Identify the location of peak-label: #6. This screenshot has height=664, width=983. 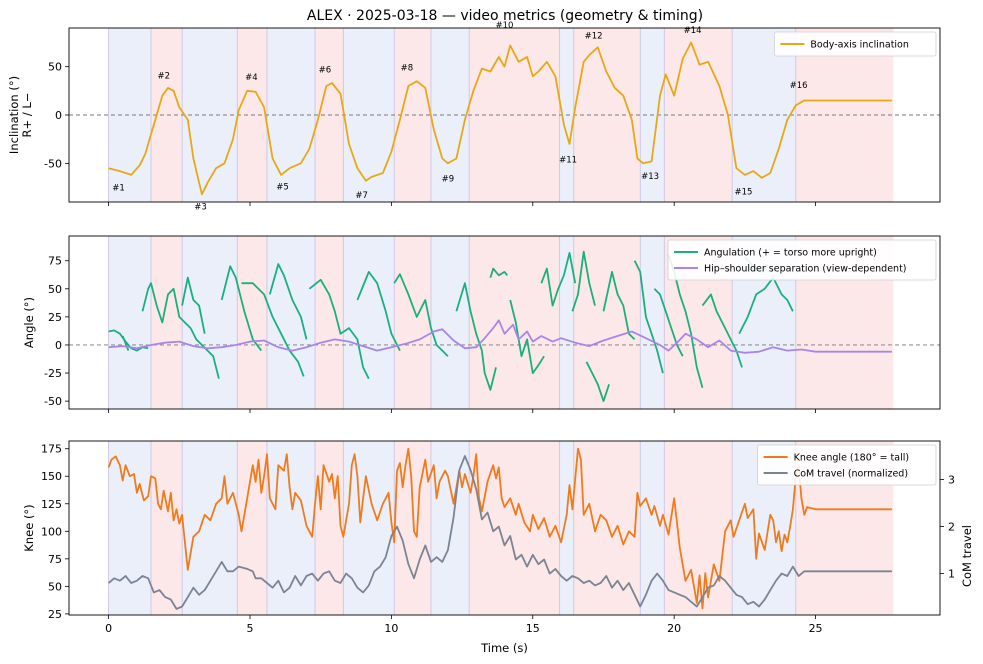
(325, 70).